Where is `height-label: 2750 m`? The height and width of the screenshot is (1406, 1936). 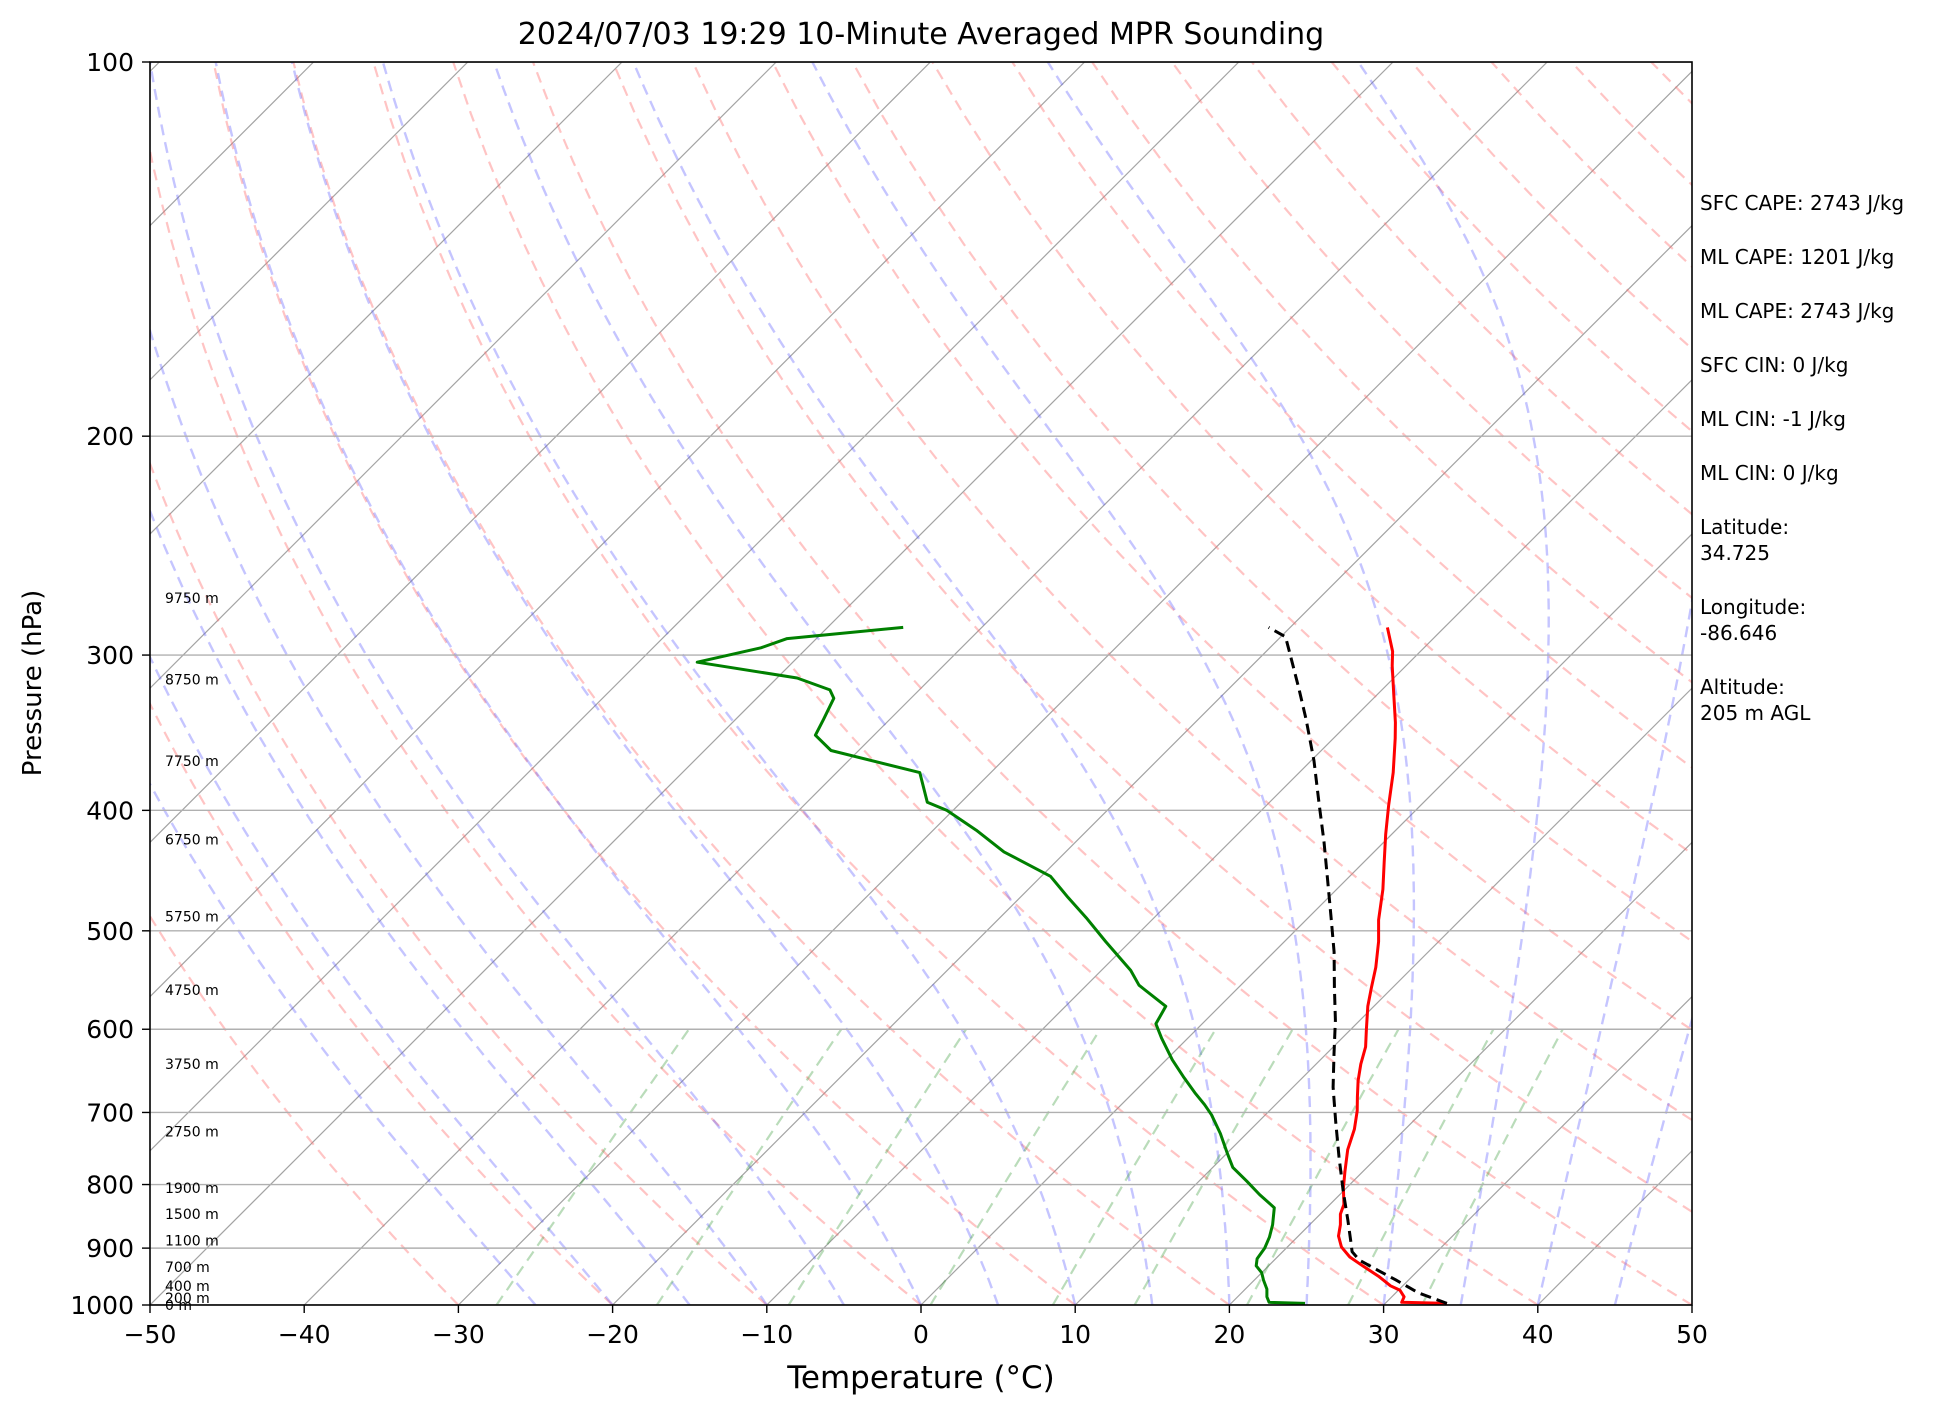
height-label: 2750 m is located at coordinates (192, 1132).